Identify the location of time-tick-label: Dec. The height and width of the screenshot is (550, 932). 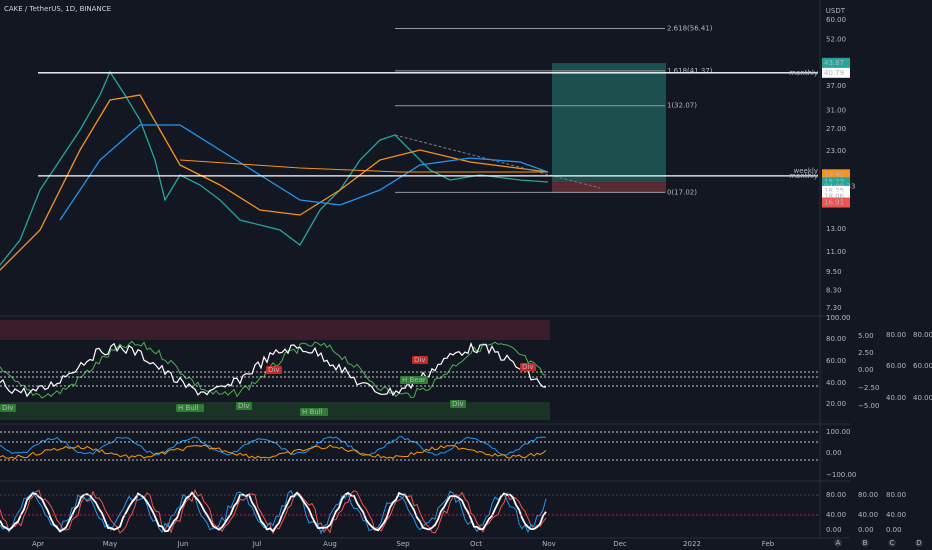
(620, 544).